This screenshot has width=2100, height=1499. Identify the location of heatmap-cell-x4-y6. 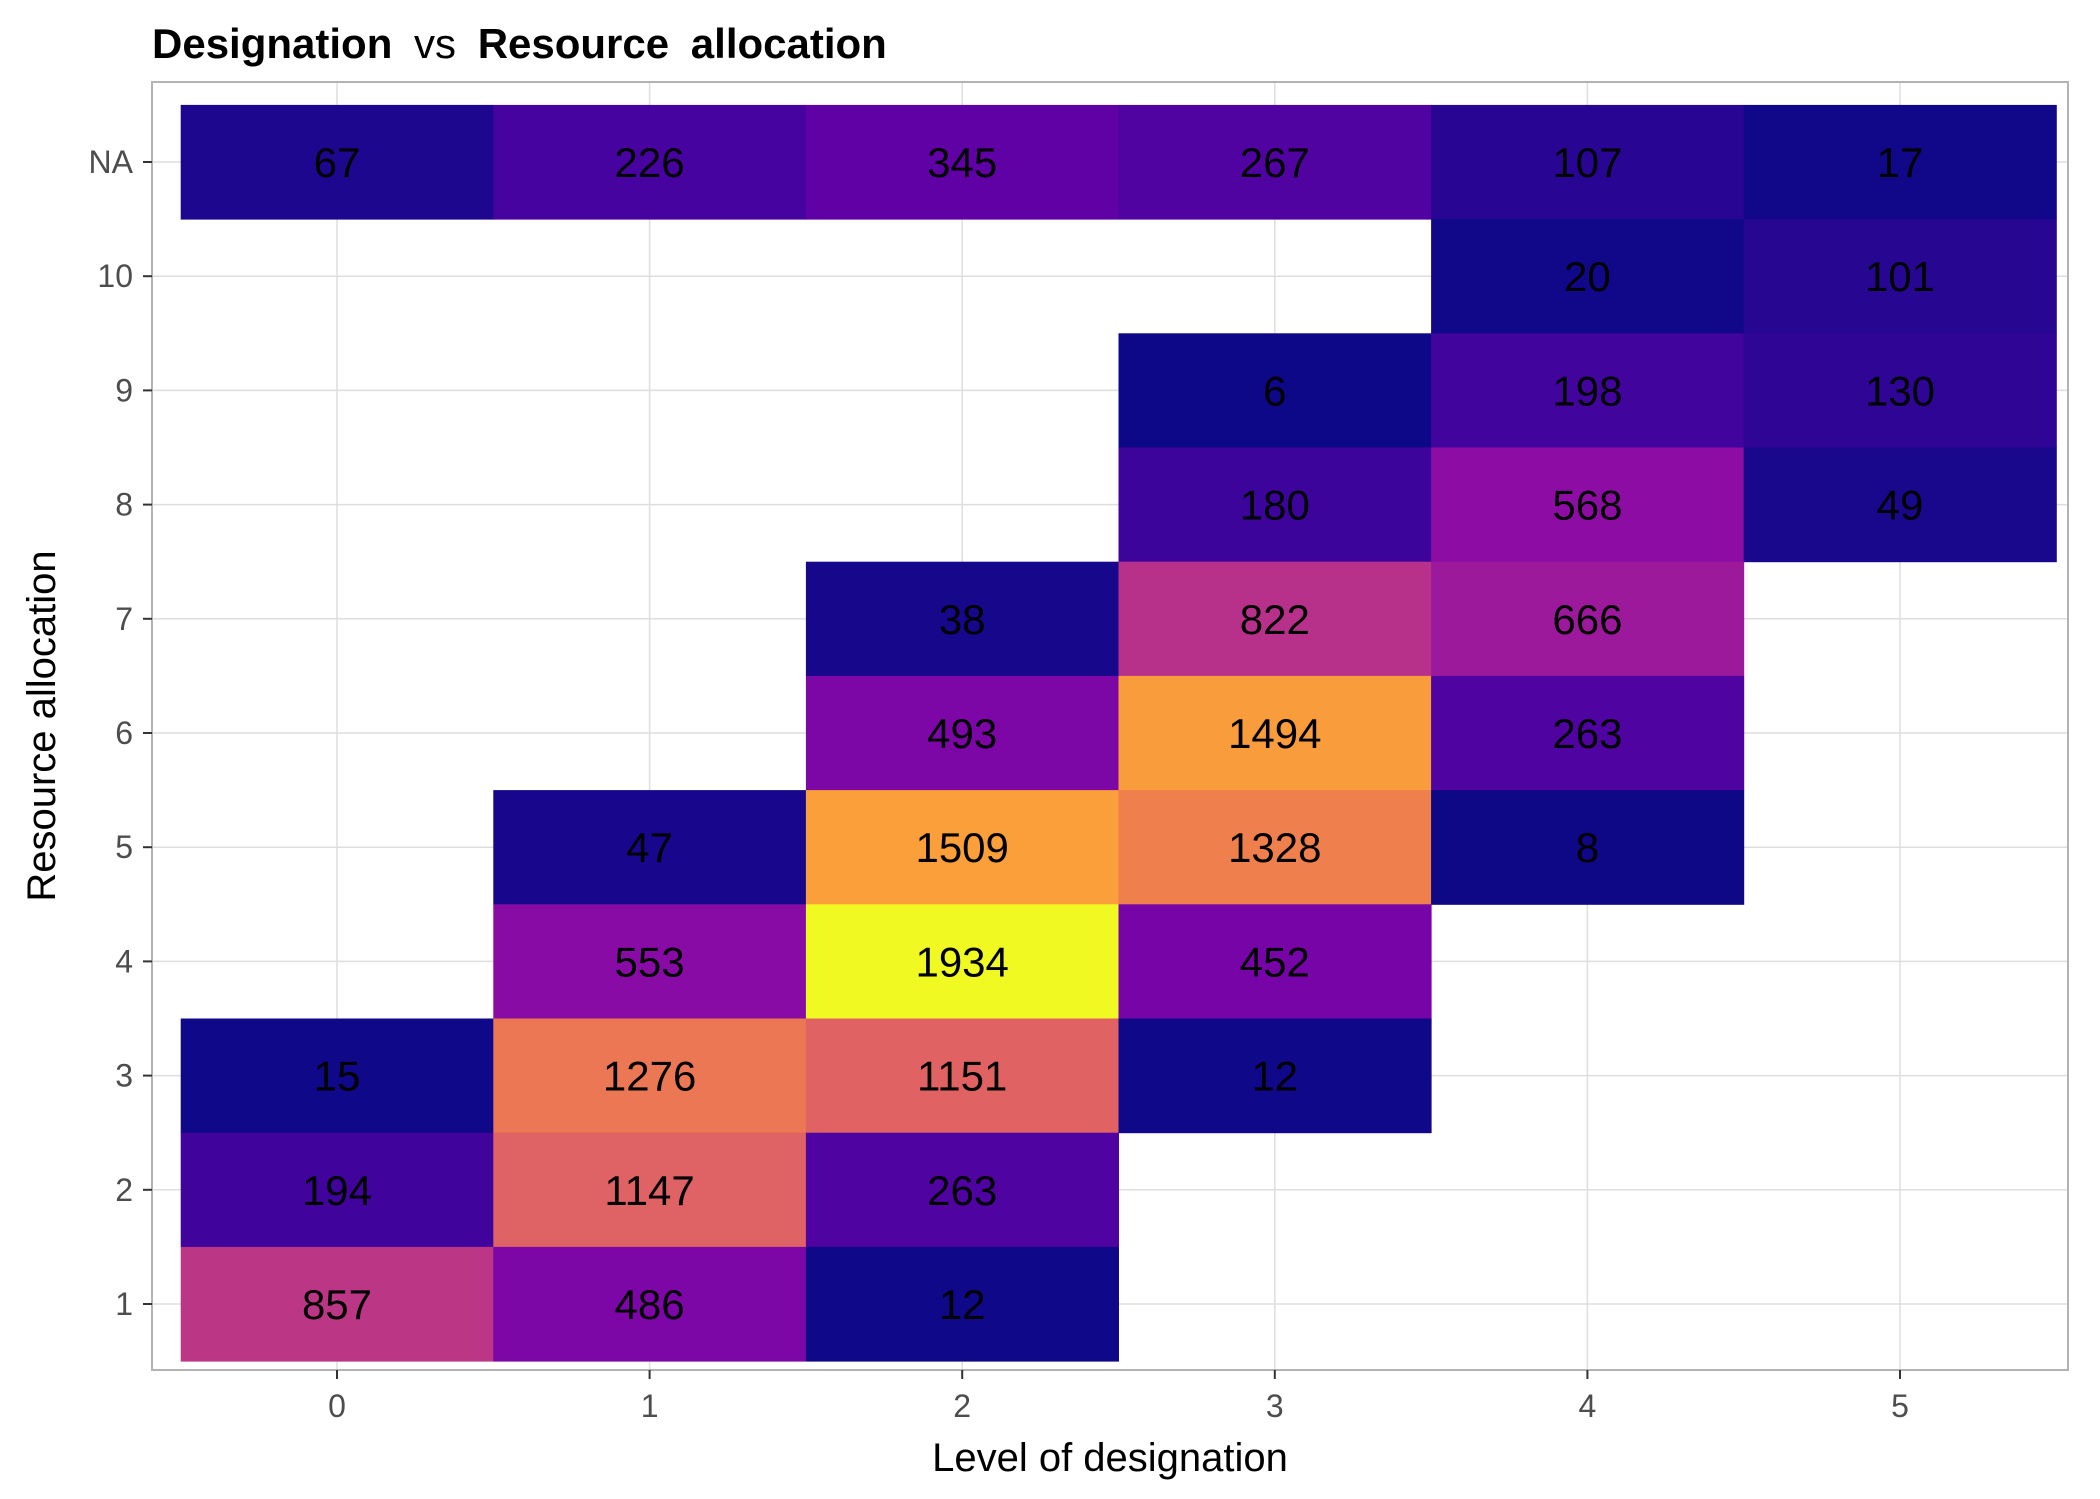
(1588, 733).